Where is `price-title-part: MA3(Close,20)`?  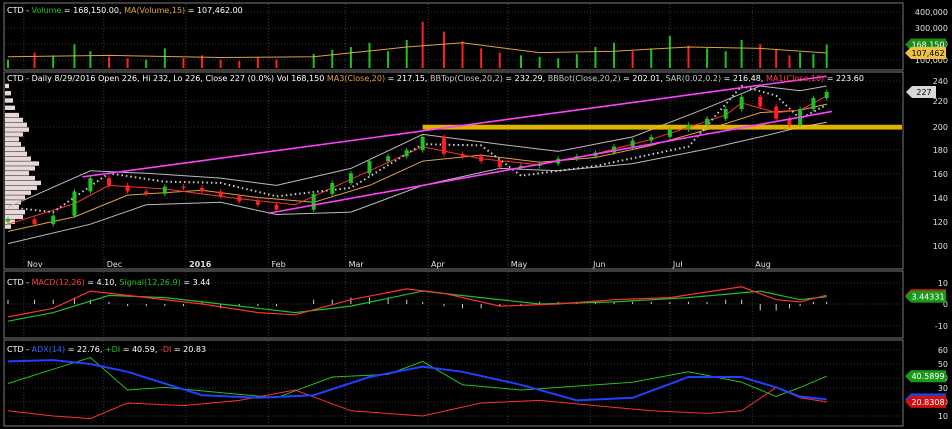
price-title-part: MA3(Close,20) is located at coordinates (356, 78).